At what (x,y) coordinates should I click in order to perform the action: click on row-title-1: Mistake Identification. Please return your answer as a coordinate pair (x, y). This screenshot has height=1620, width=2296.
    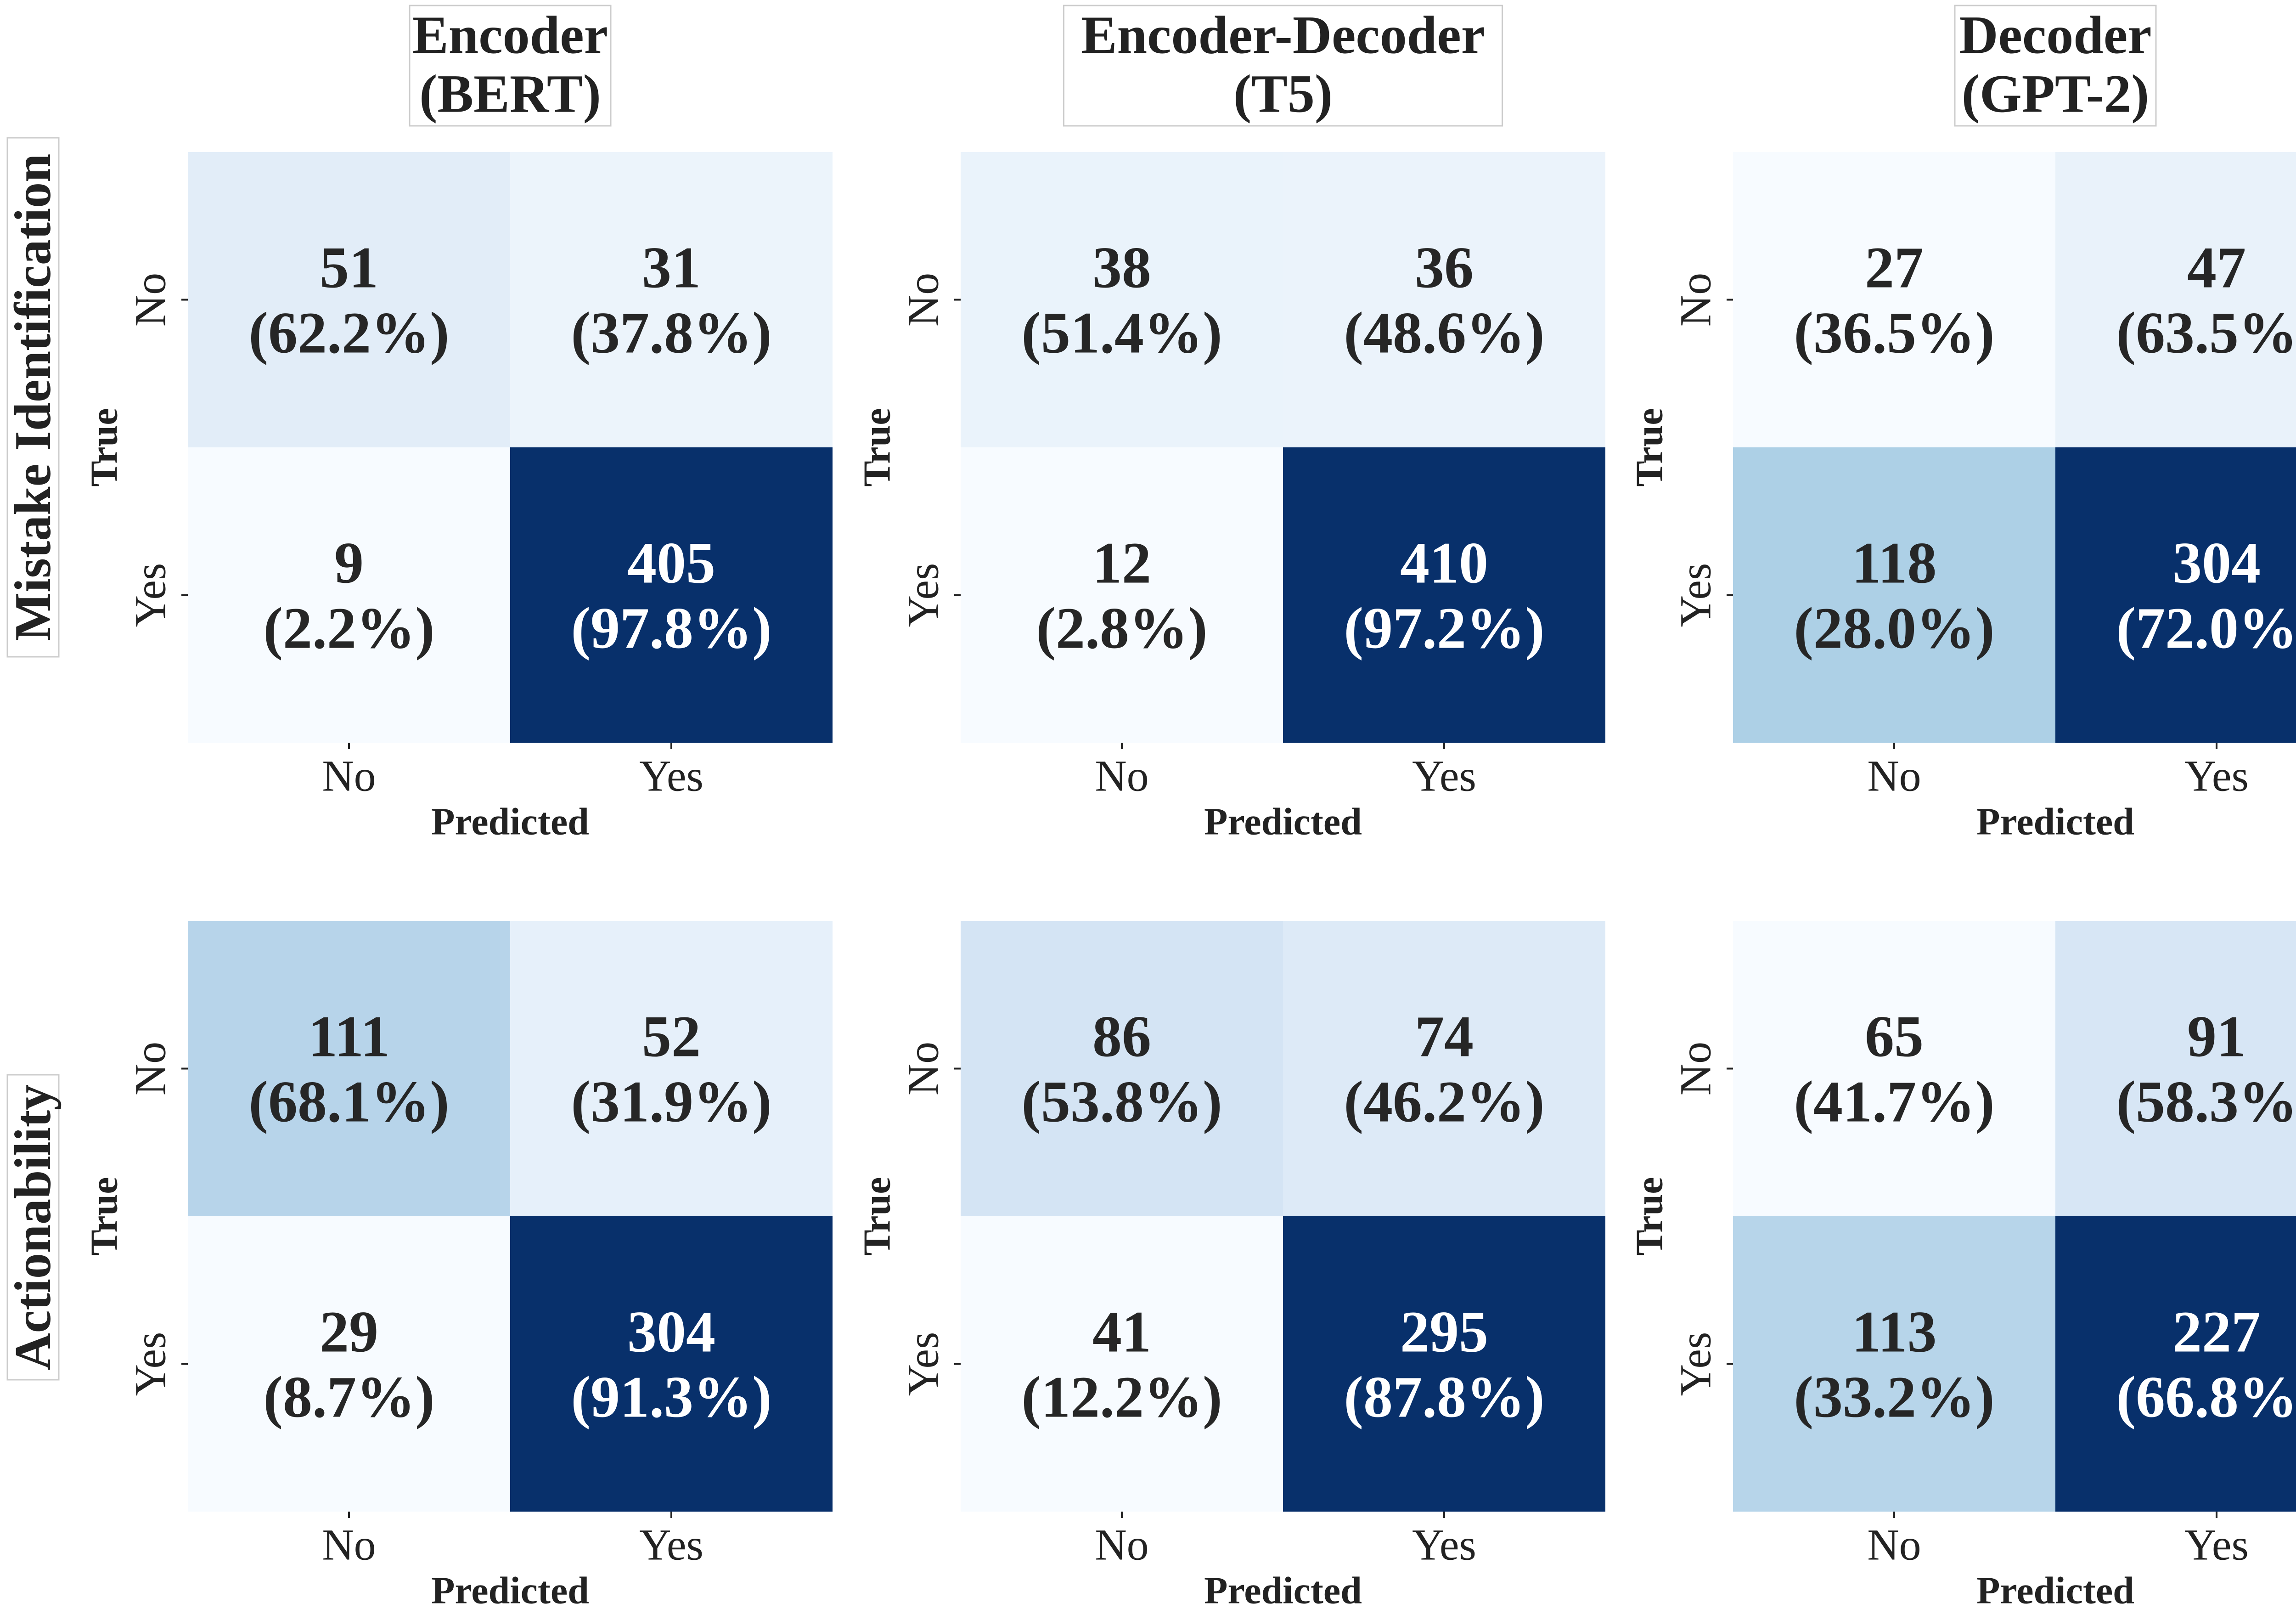
    Looking at the image, I should click on (34, 398).